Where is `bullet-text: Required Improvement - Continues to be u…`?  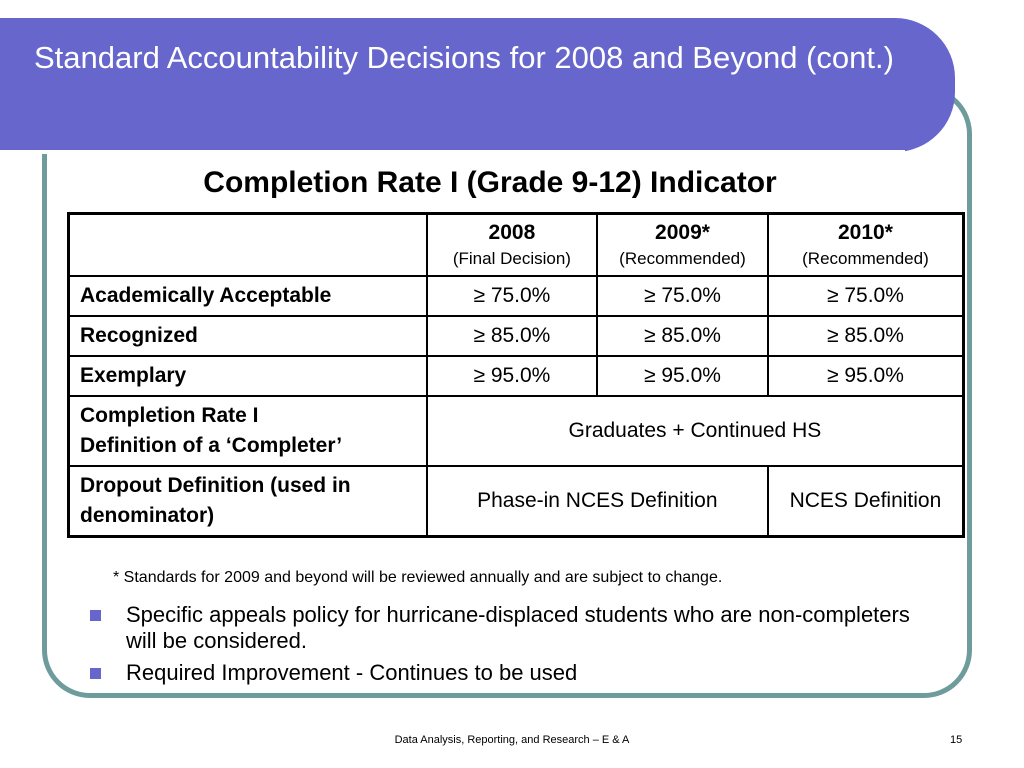 bullet-text: Required Improvement - Continues to be u… is located at coordinates (352, 672).